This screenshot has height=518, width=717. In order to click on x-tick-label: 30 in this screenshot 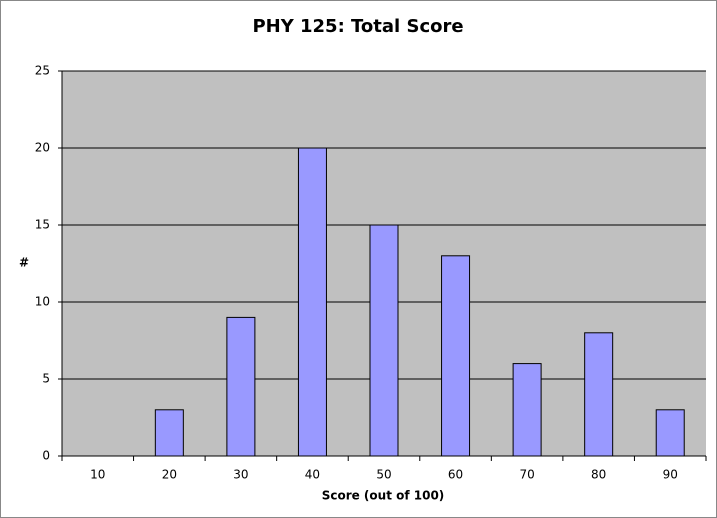, I will do `click(240, 475)`.